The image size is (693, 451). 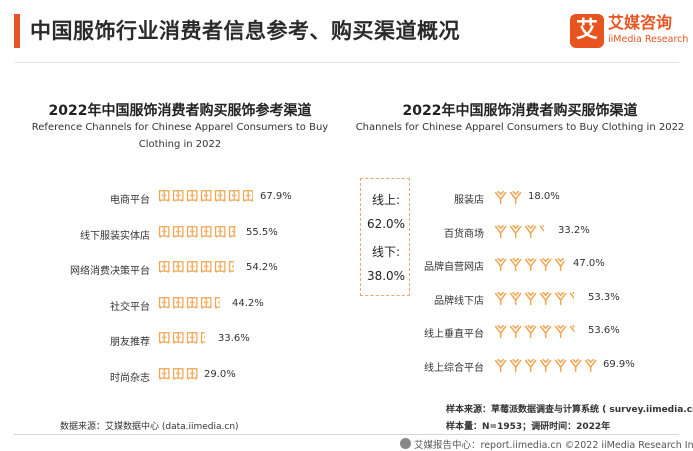 What do you see at coordinates (619, 364) in the screenshot?
I see `value-label: 69.9%` at bounding box center [619, 364].